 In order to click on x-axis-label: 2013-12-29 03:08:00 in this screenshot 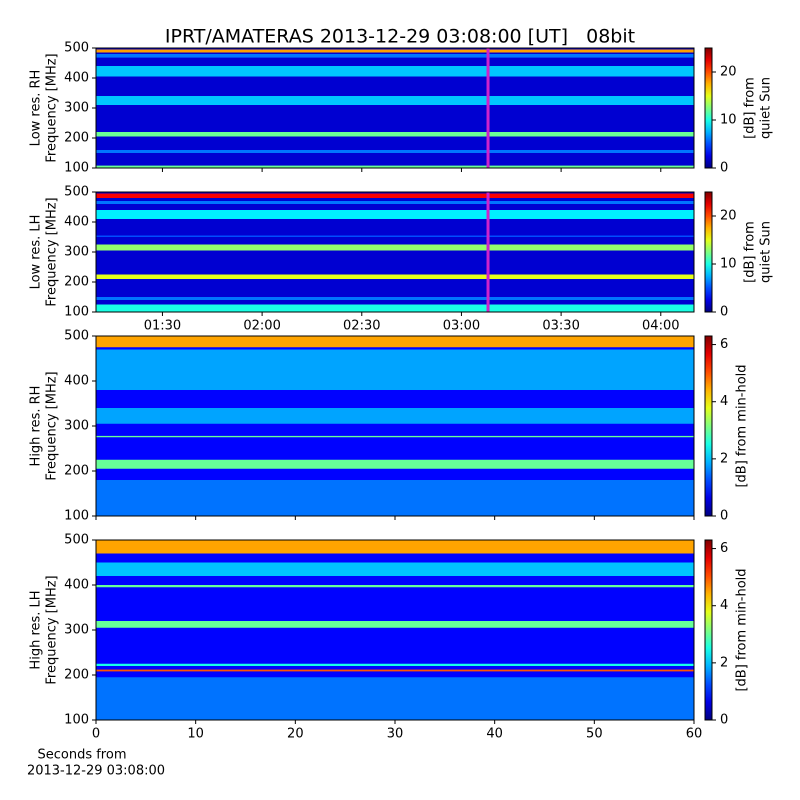, I will do `click(96, 771)`.